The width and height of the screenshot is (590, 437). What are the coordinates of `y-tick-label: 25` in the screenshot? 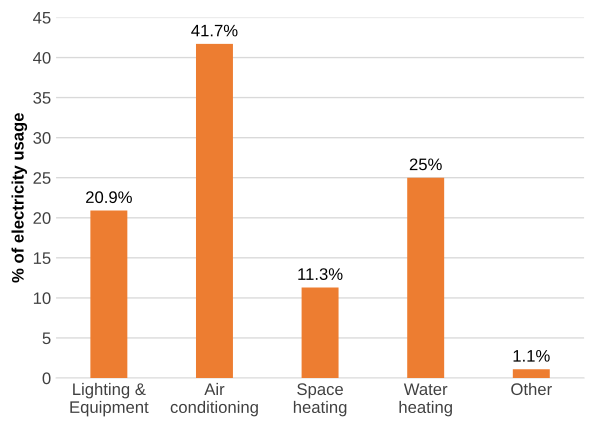 It's located at (41, 178).